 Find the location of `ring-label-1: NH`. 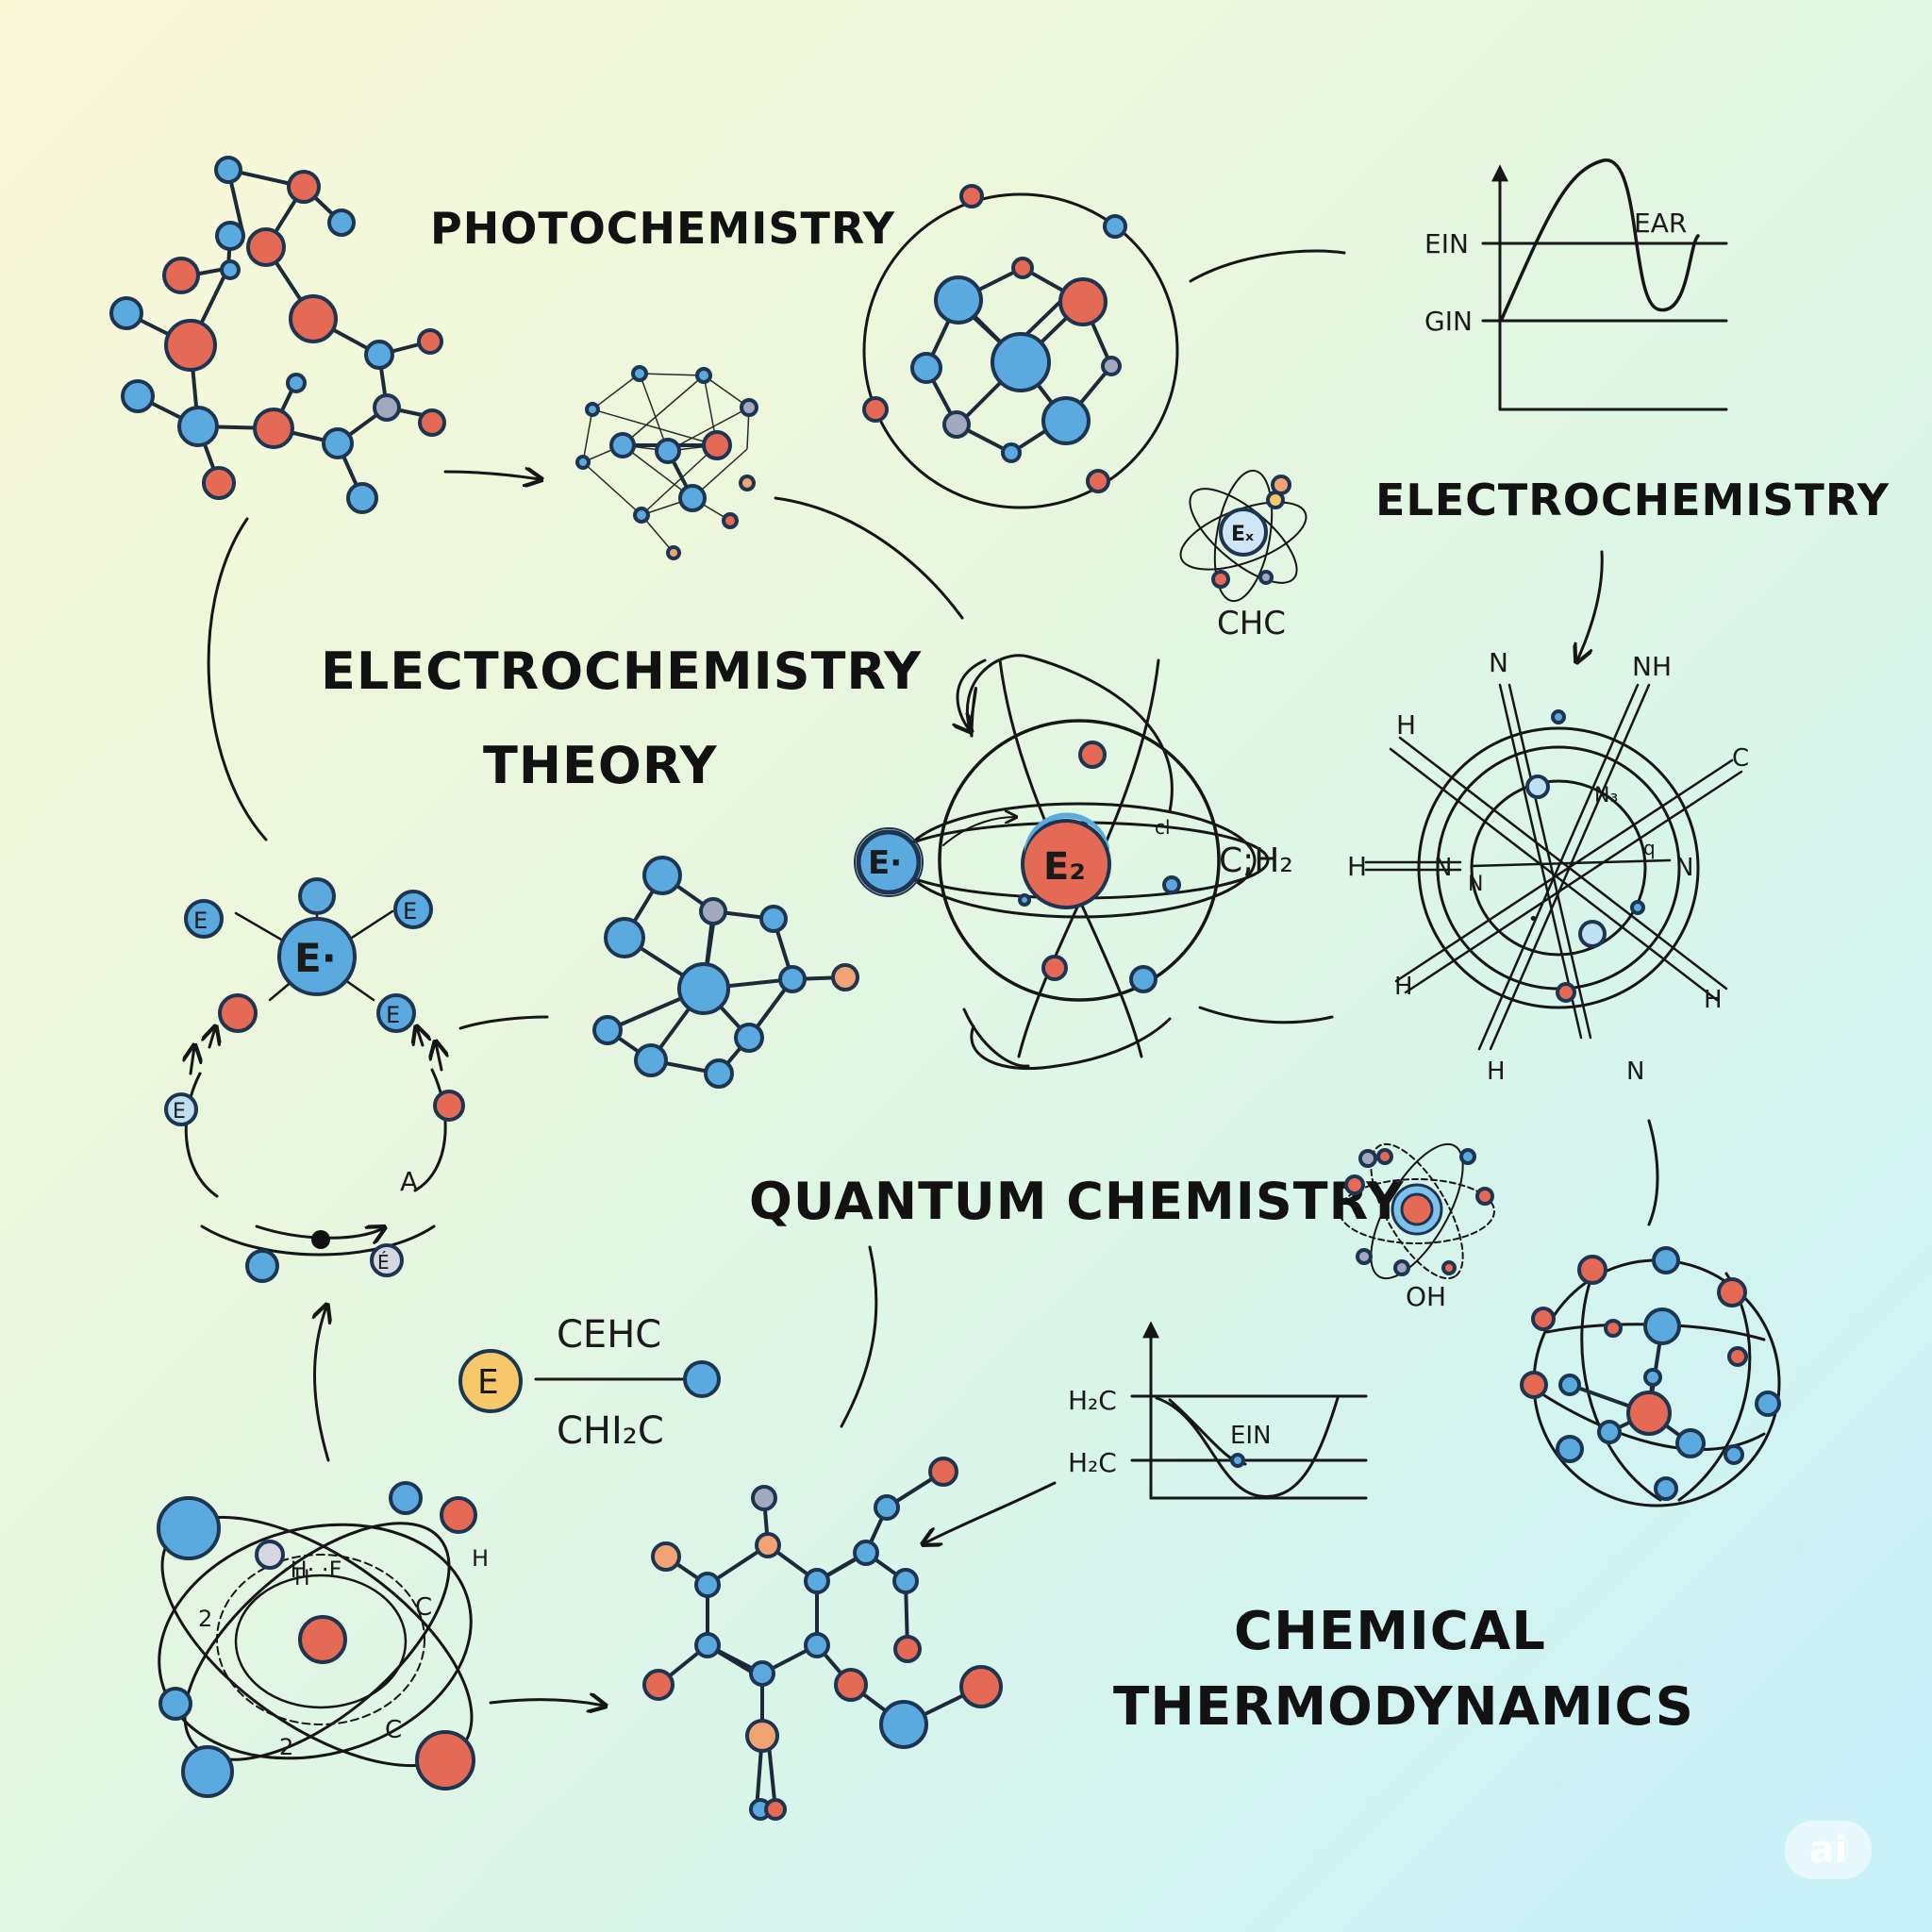

ring-label-1: NH is located at coordinates (1652, 666).